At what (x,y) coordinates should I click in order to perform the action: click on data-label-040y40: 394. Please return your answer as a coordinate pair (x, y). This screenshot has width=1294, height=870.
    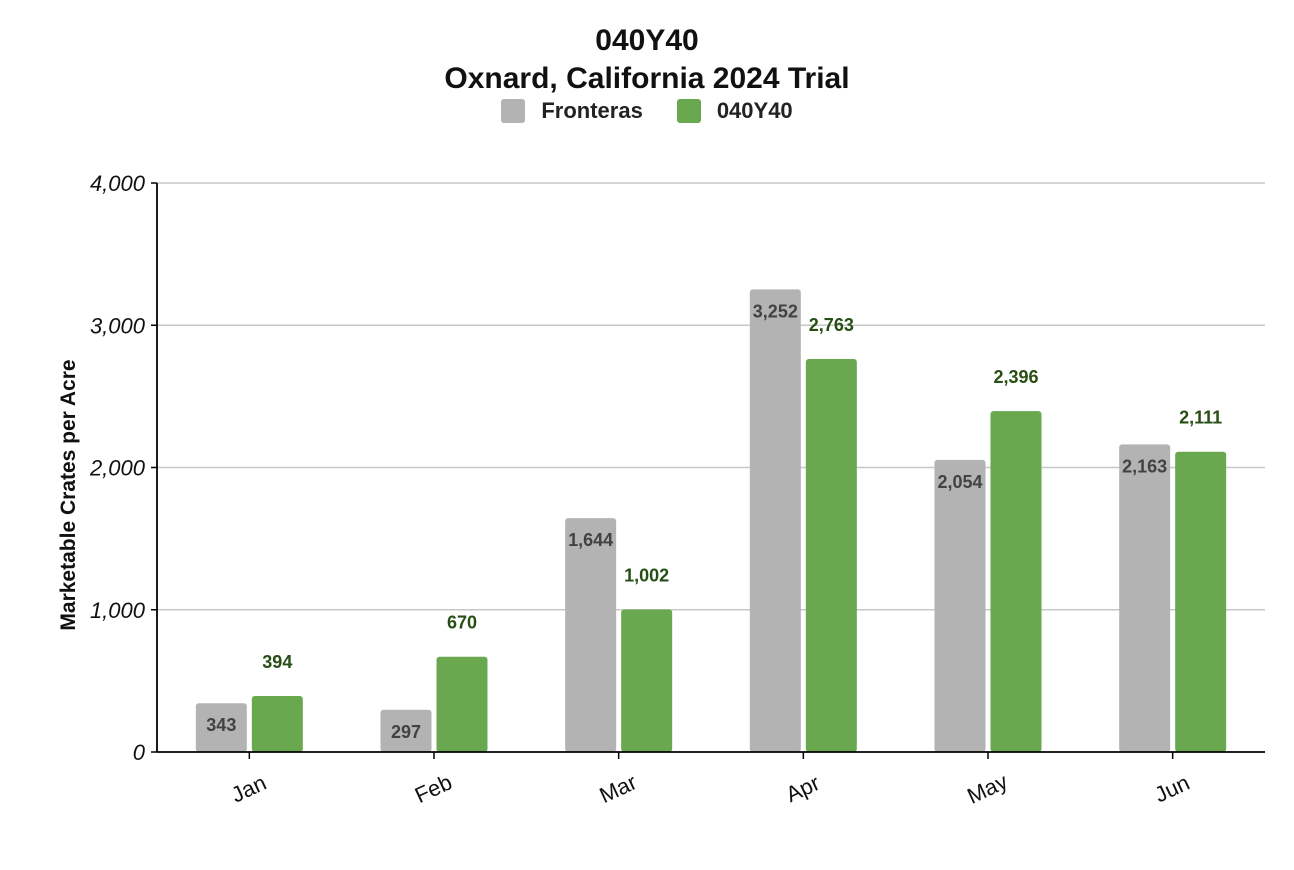
    Looking at the image, I should click on (277, 662).